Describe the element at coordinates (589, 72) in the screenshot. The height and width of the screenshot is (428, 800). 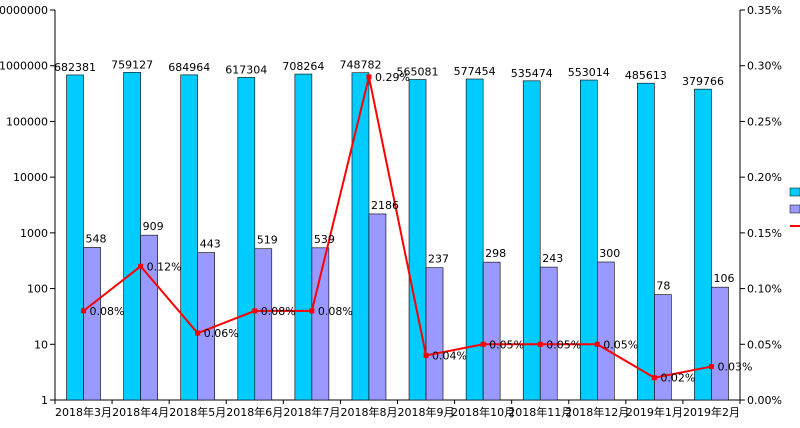
I see `bar-series-1-label: 553014` at that location.